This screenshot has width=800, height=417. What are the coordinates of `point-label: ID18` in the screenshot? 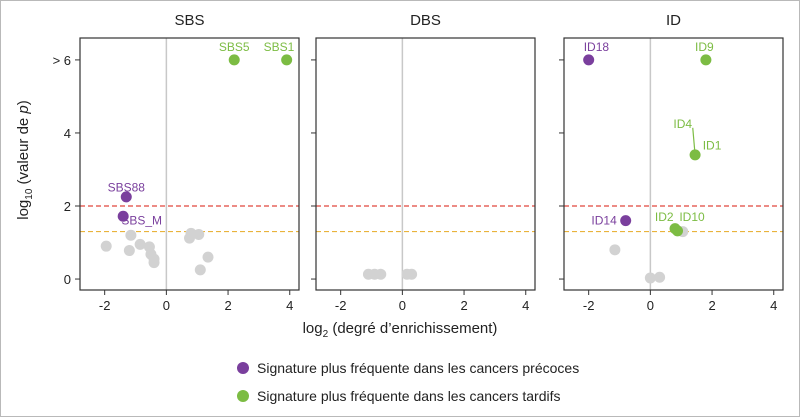 It's located at (597, 47).